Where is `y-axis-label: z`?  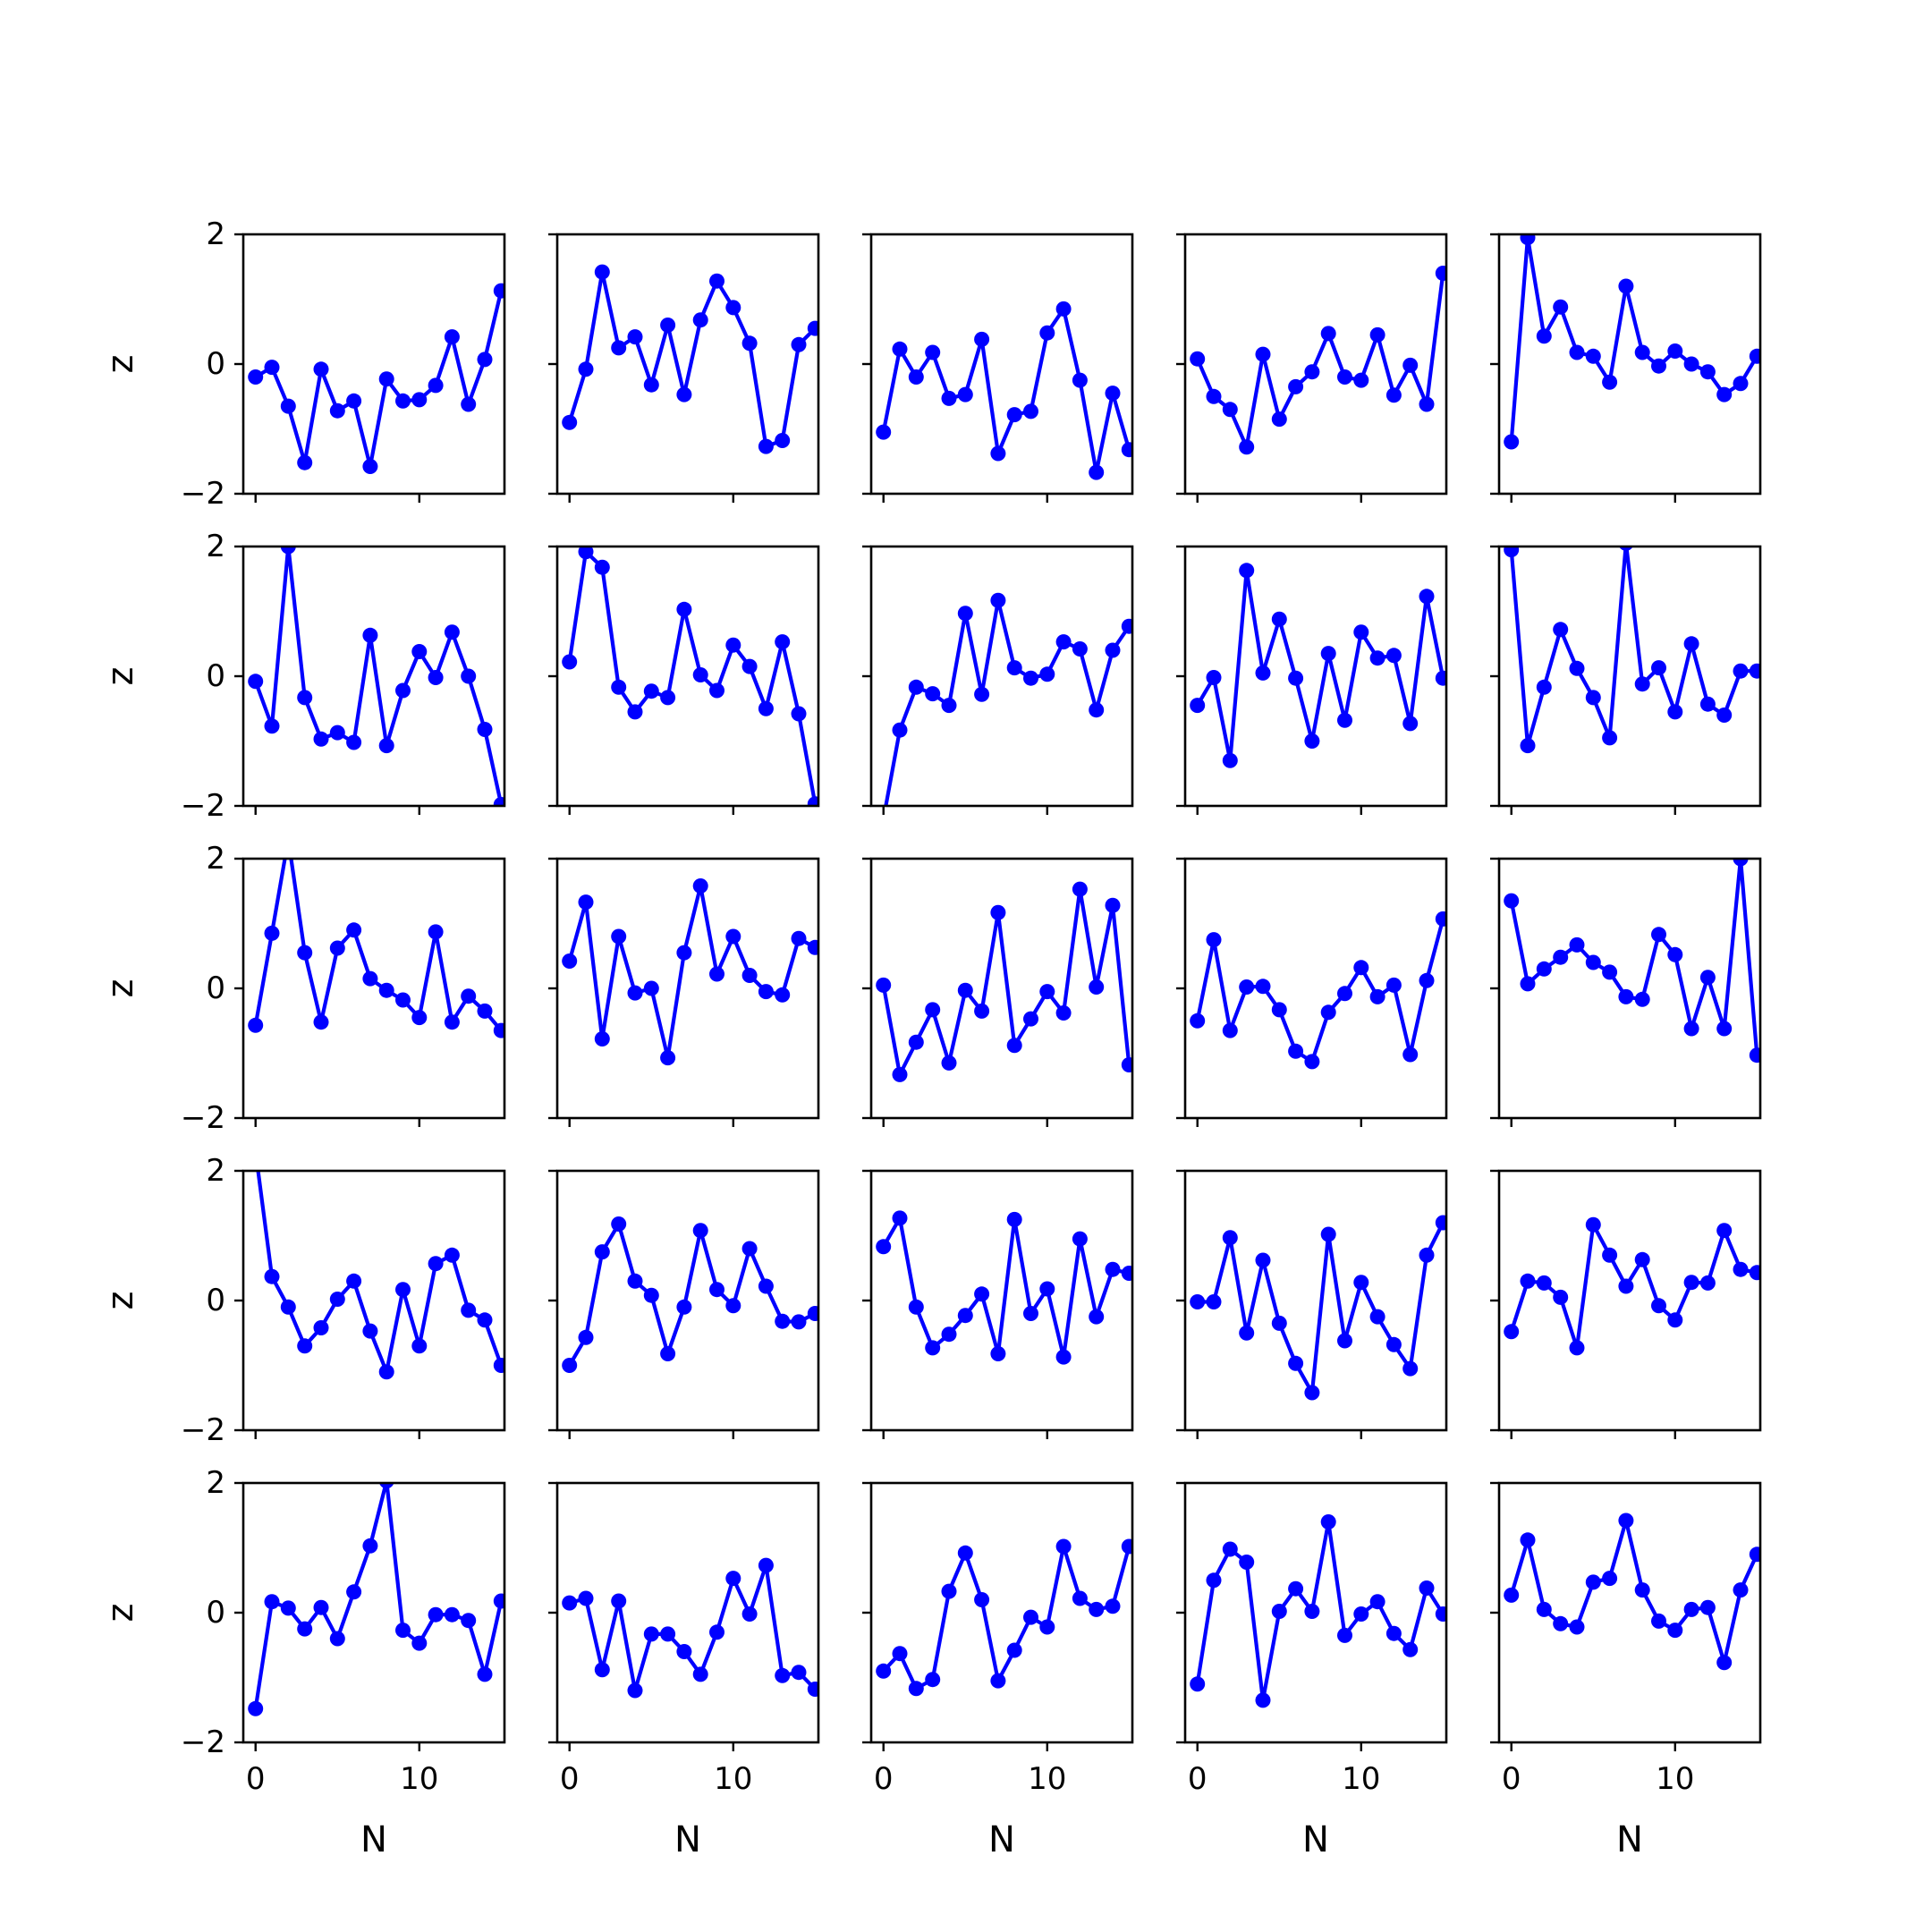
y-axis-label: z is located at coordinates (120, 1613).